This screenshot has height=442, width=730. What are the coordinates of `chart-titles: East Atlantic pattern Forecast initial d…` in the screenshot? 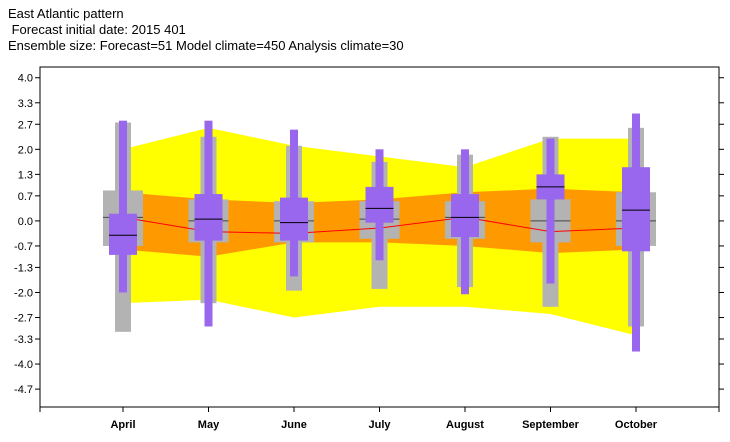 It's located at (206, 30).